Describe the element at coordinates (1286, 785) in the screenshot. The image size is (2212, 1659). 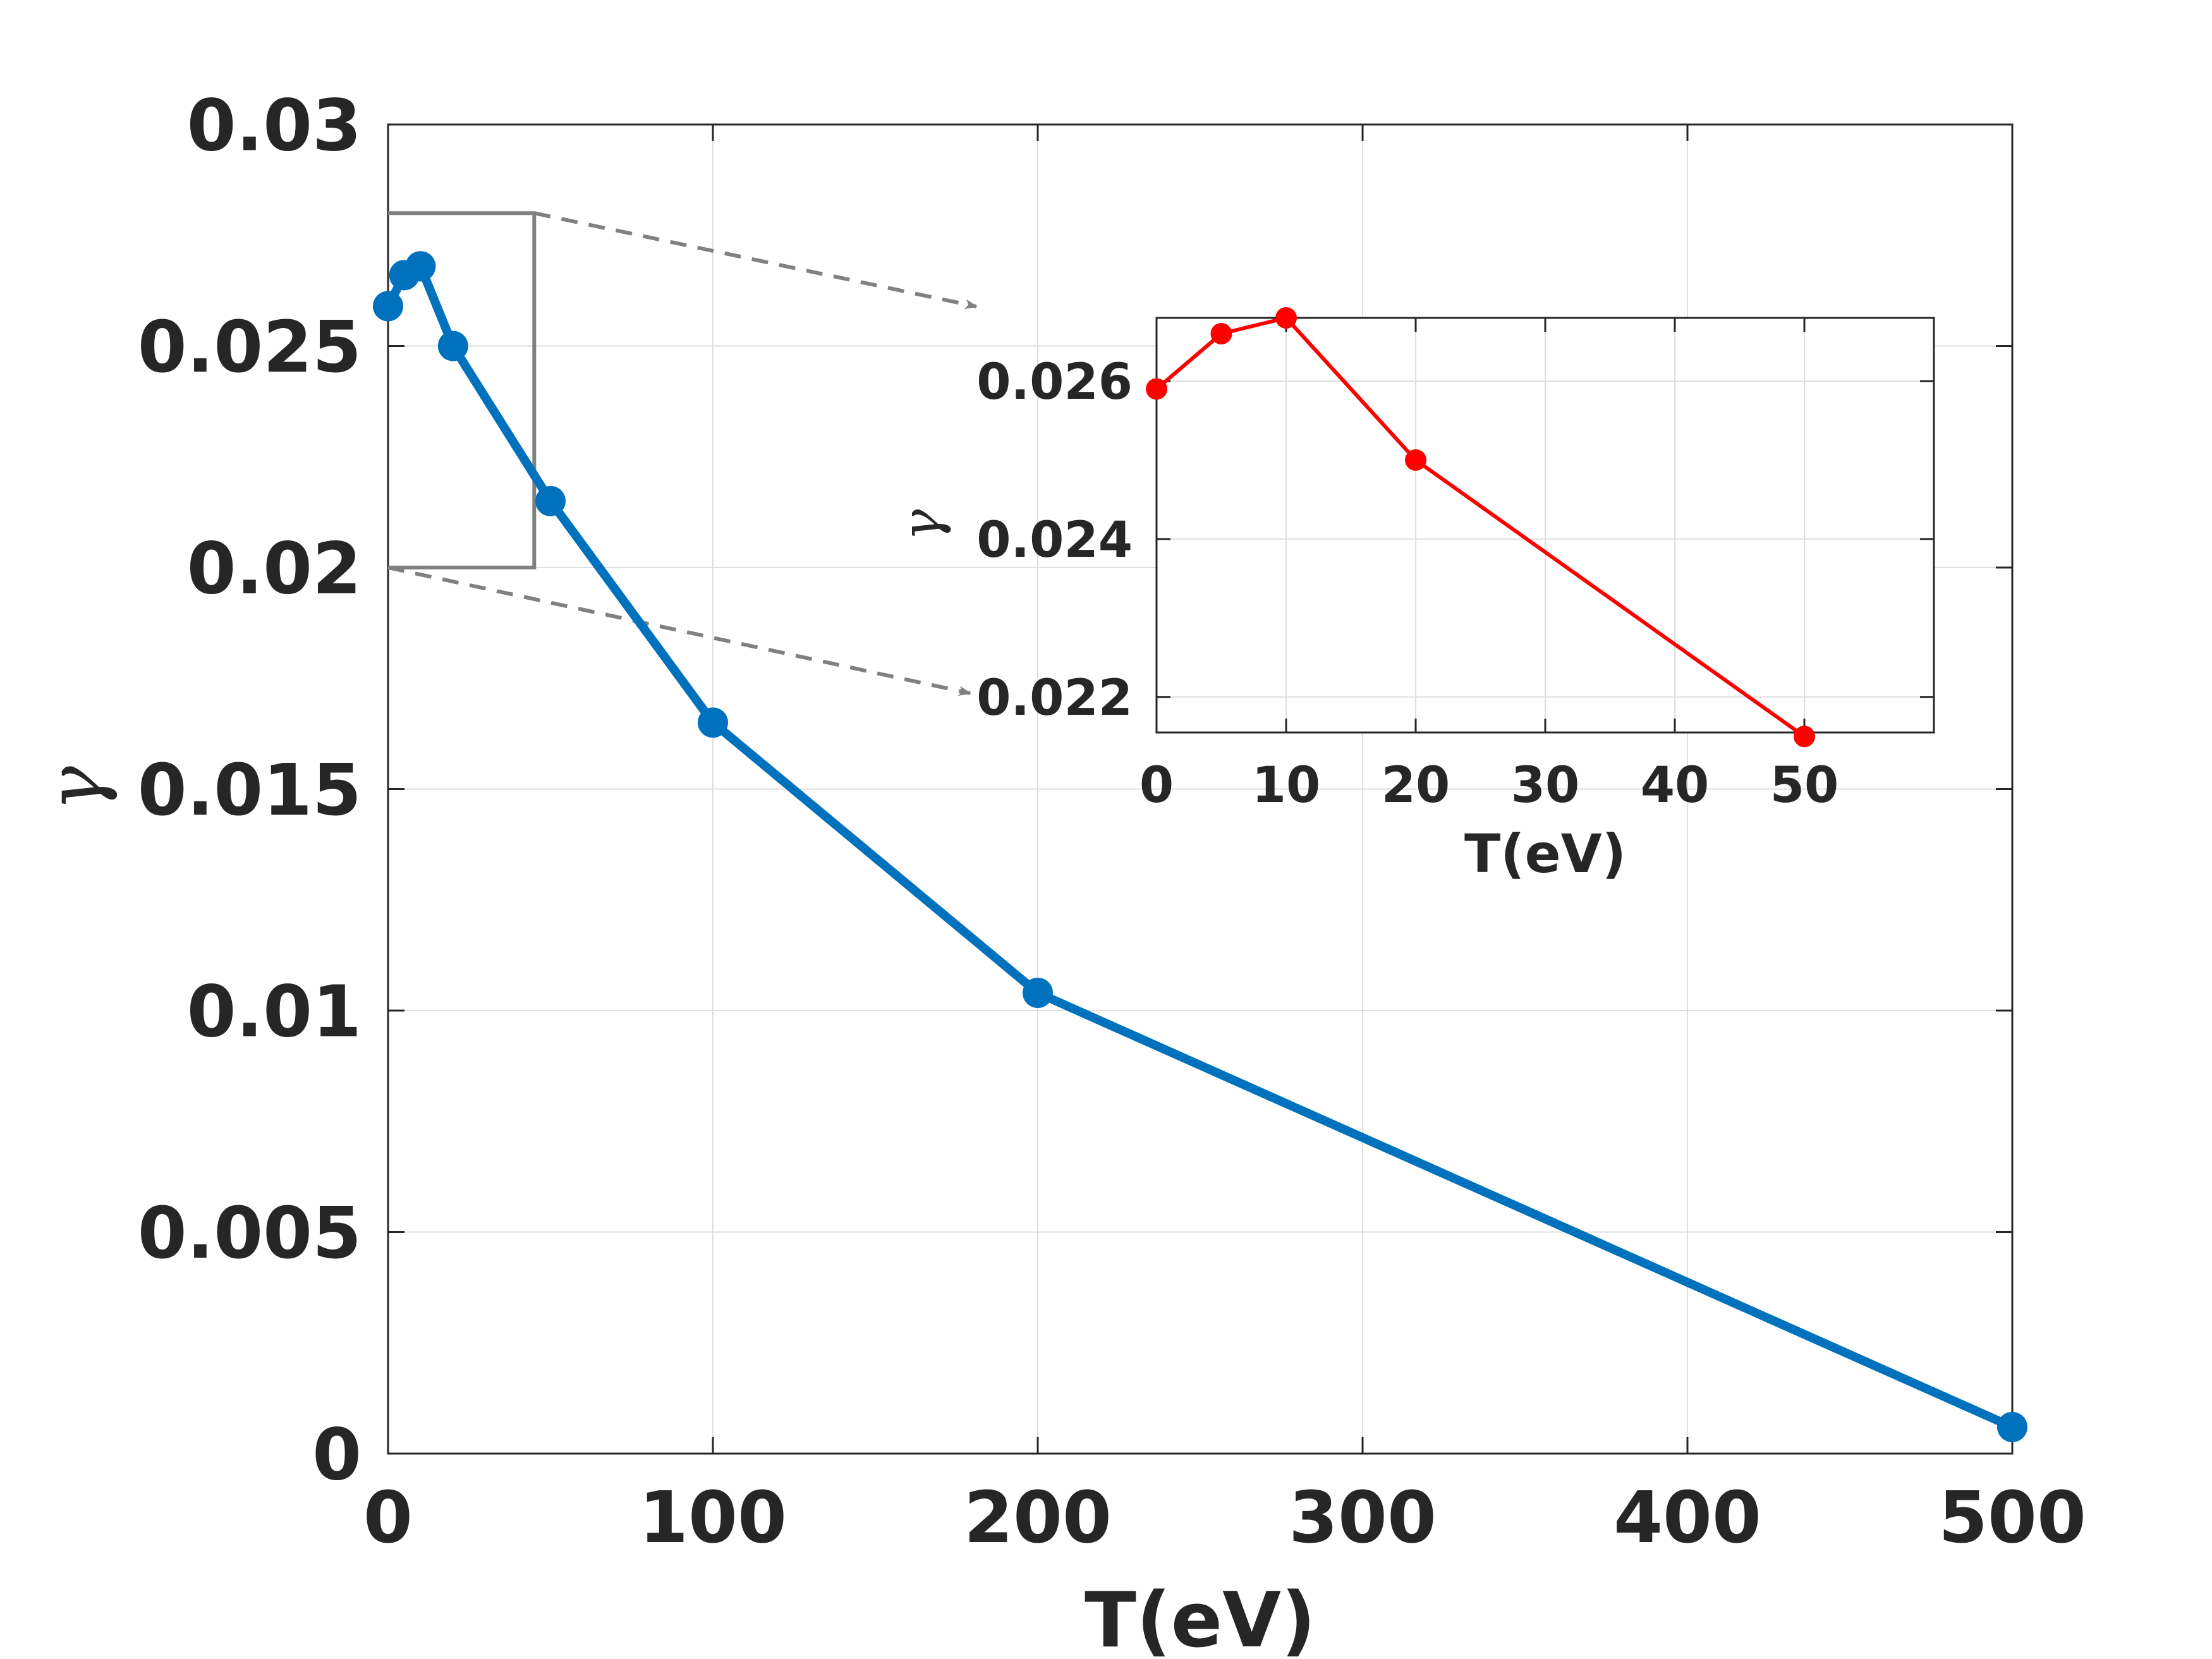
I see `x-tick-label: 10` at that location.